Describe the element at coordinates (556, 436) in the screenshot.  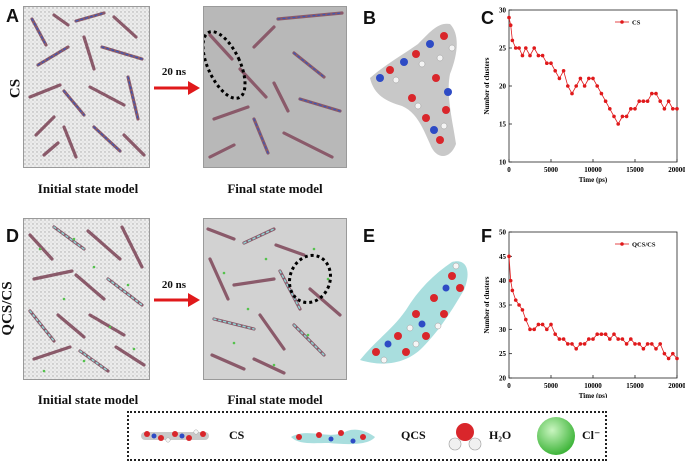
I see `legend-cl-icon` at that location.